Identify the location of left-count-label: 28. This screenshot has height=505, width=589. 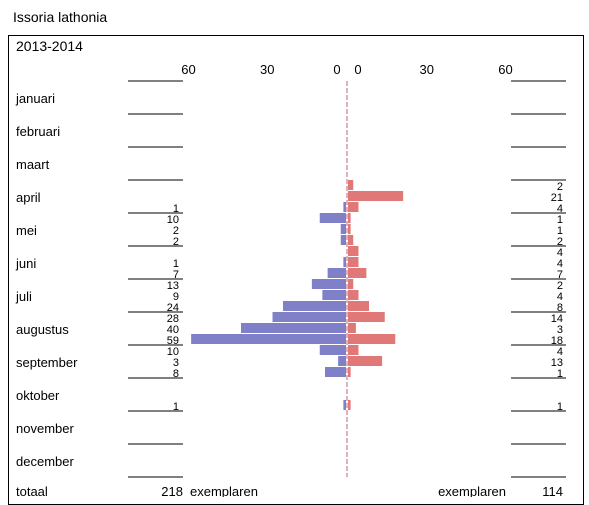
(173, 319).